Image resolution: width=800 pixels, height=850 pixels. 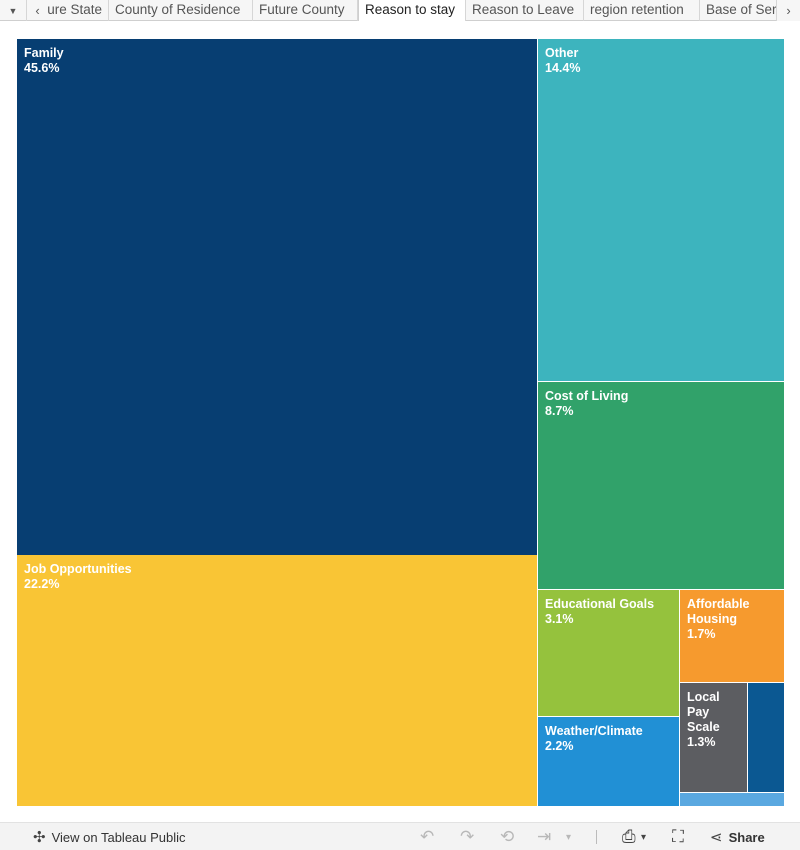 I want to click on treemap-value-affordable-housing: 1.7%, so click(x=701, y=634).